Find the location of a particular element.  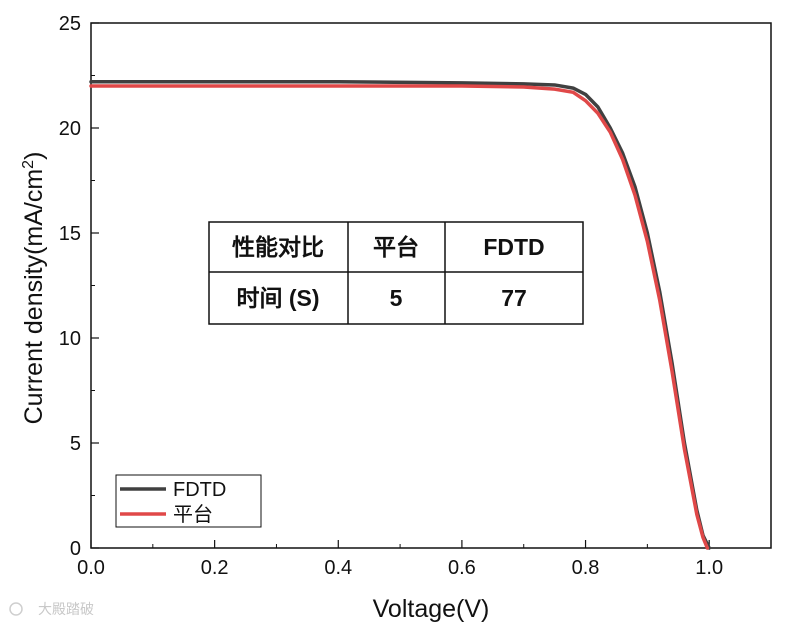

x-tick-label: 1.0 is located at coordinates (709, 568).